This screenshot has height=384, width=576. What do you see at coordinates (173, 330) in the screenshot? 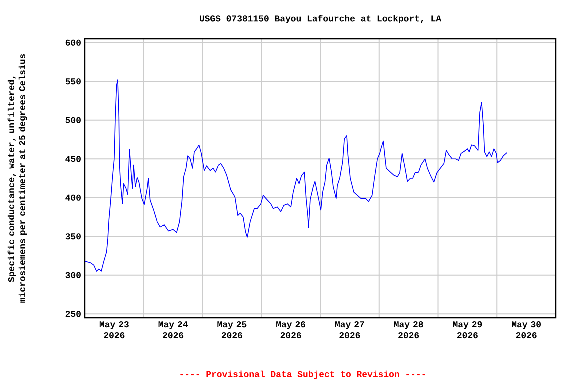
I see `x-tick-label: May 24 2026` at bounding box center [173, 330].